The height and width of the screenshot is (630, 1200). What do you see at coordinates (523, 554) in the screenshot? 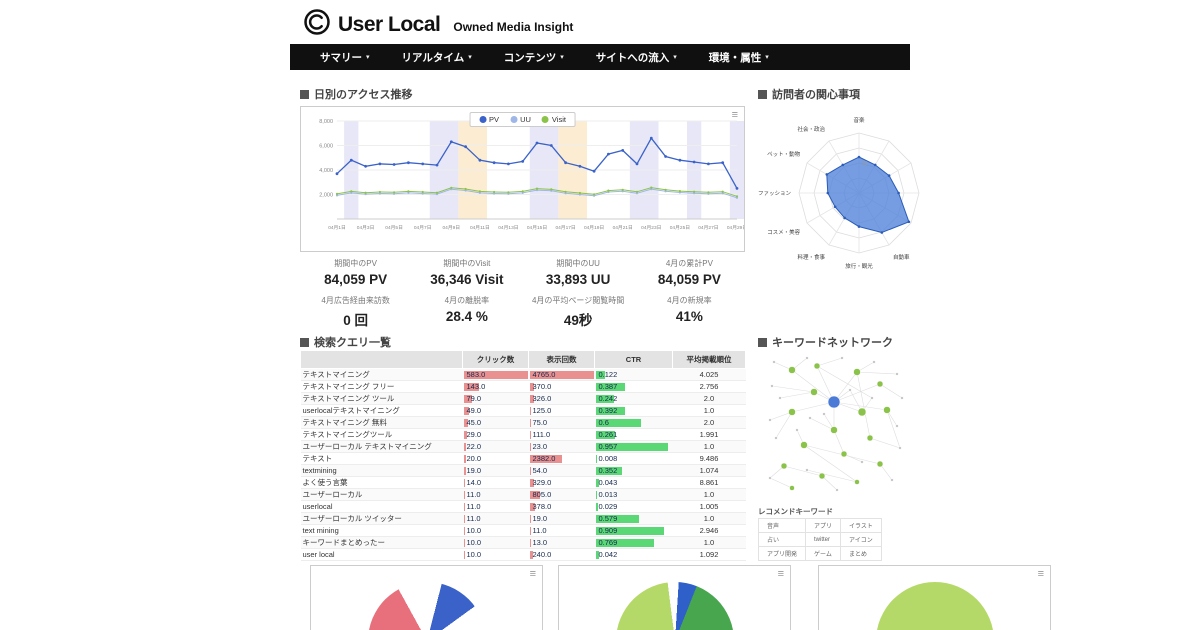
I see `table-row: user local 10.0 240.0 0.042 1.092` at bounding box center [523, 554].